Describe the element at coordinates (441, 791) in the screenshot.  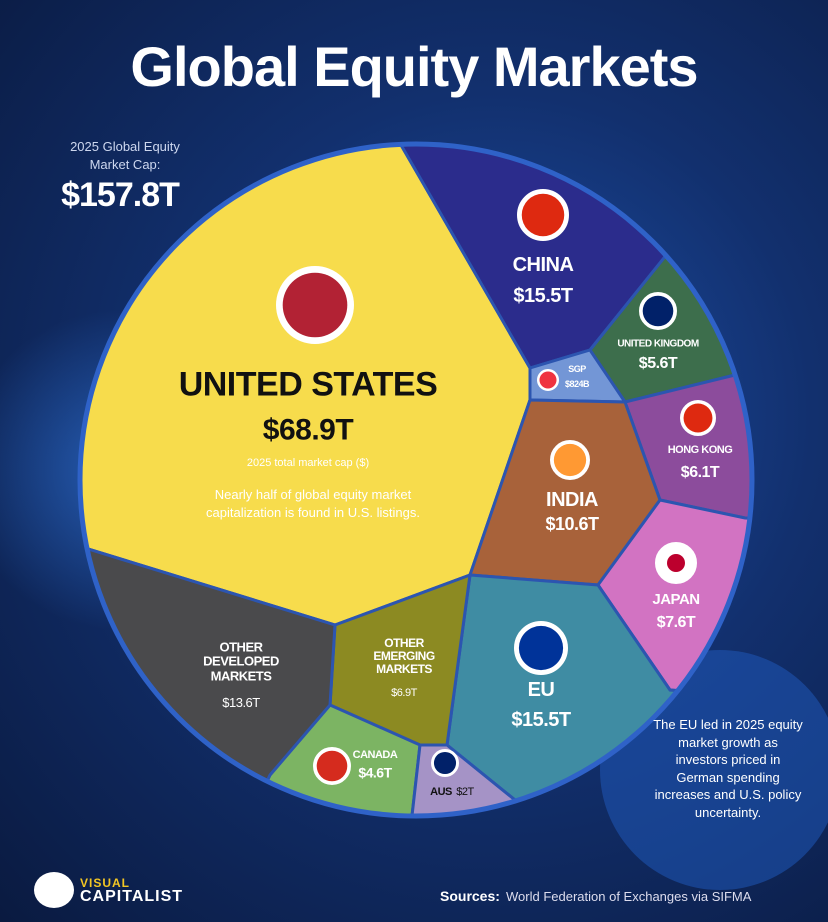
I see `cell-name: AUS` at that location.